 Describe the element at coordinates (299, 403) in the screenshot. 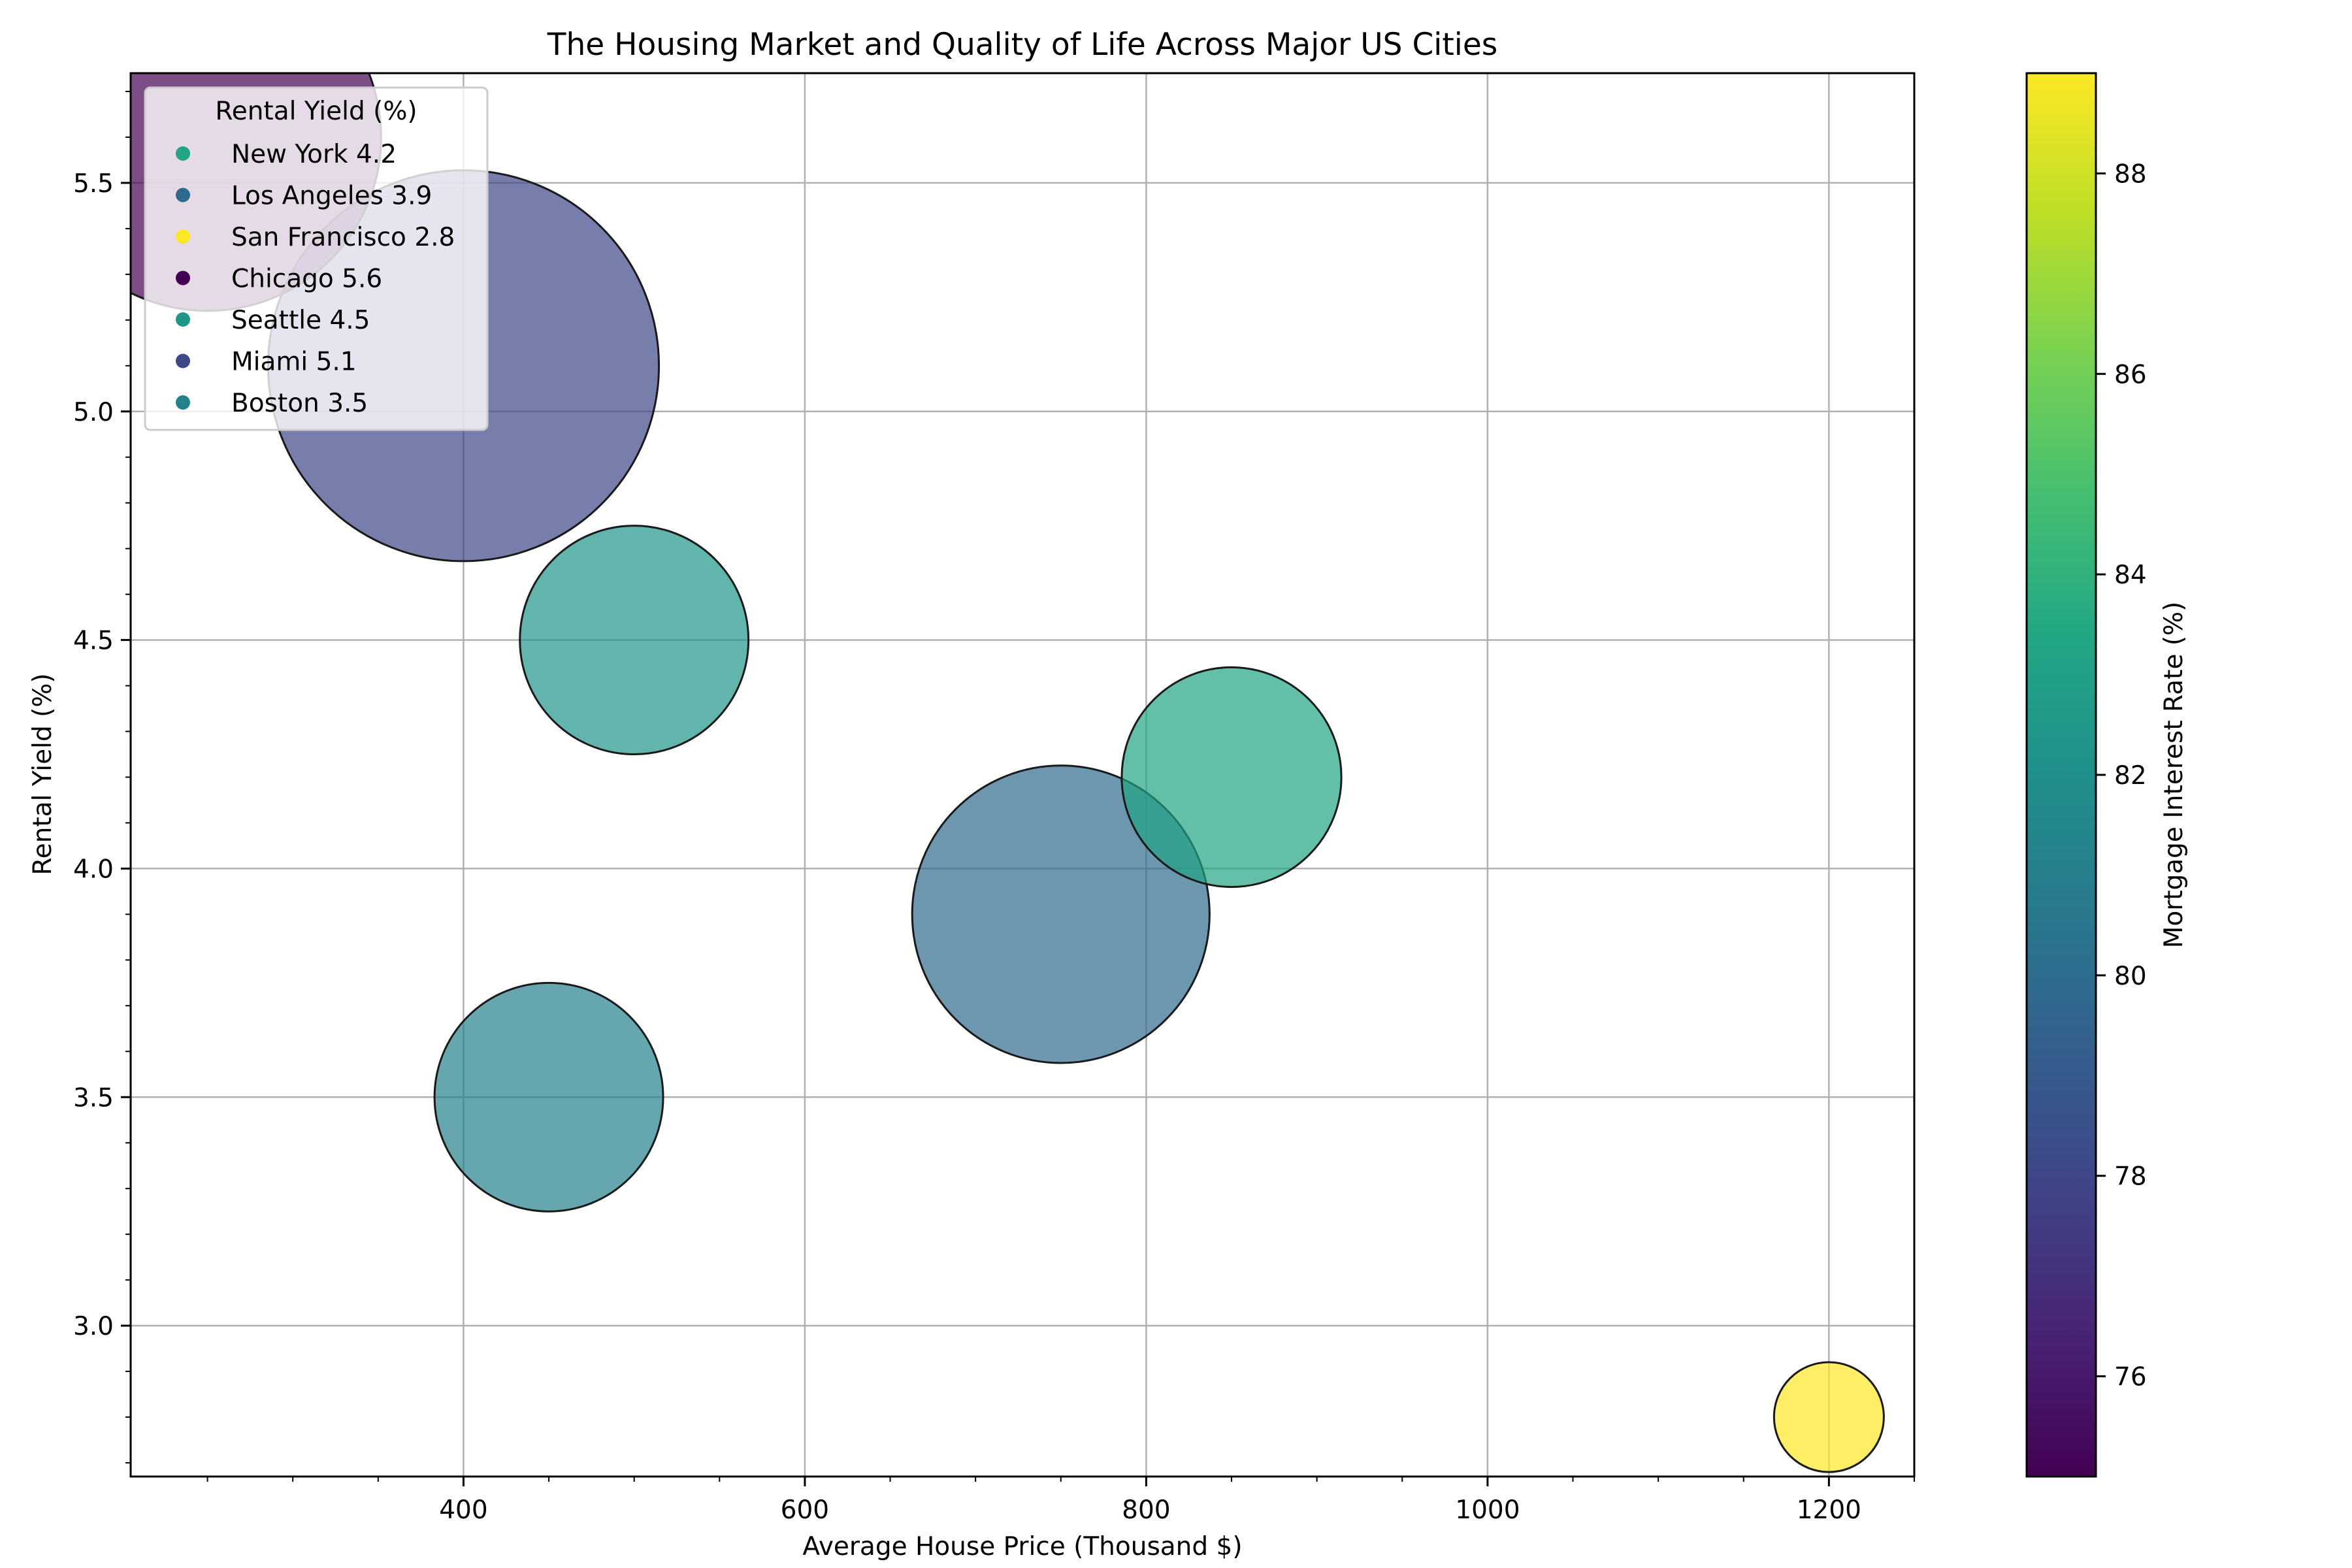

I see `legend-entry-label: Boston 3.5` at that location.